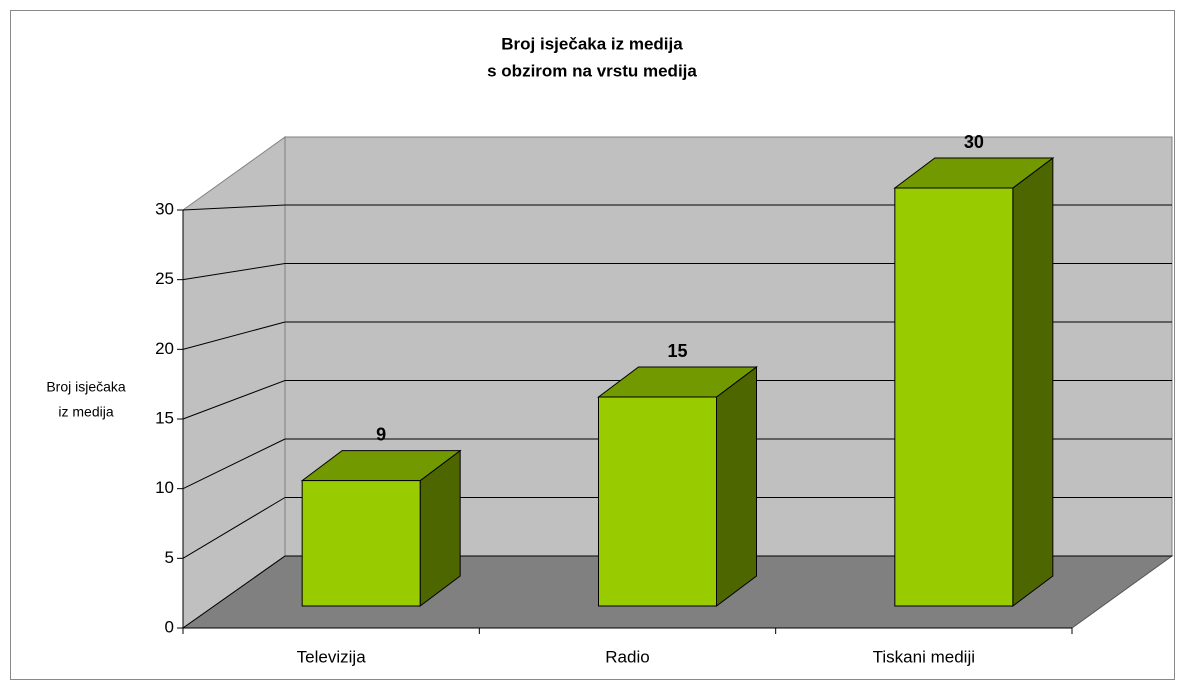  I want to click on y-tick-label: 5, so click(169, 557).